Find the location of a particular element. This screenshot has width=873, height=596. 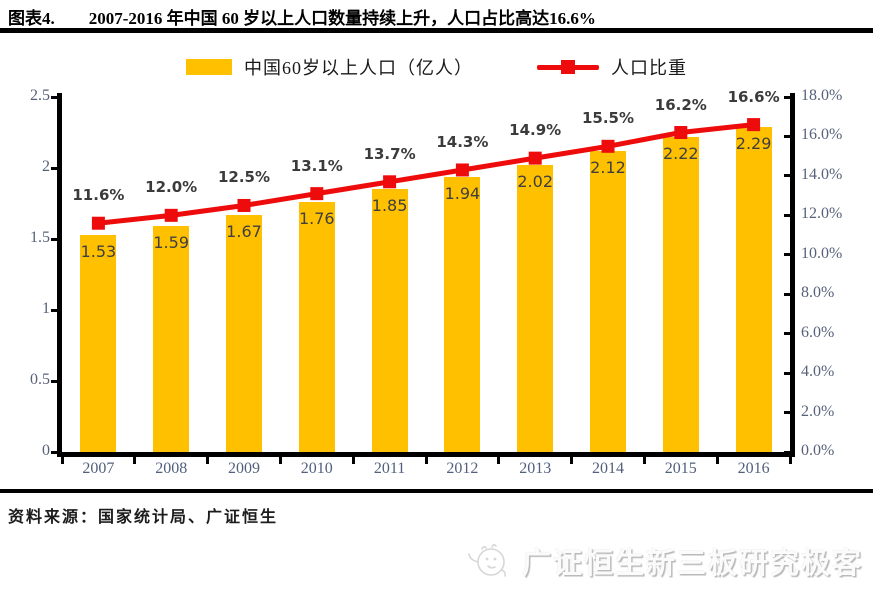

legend-item-line: 人口比重 is located at coordinates (612, 67).